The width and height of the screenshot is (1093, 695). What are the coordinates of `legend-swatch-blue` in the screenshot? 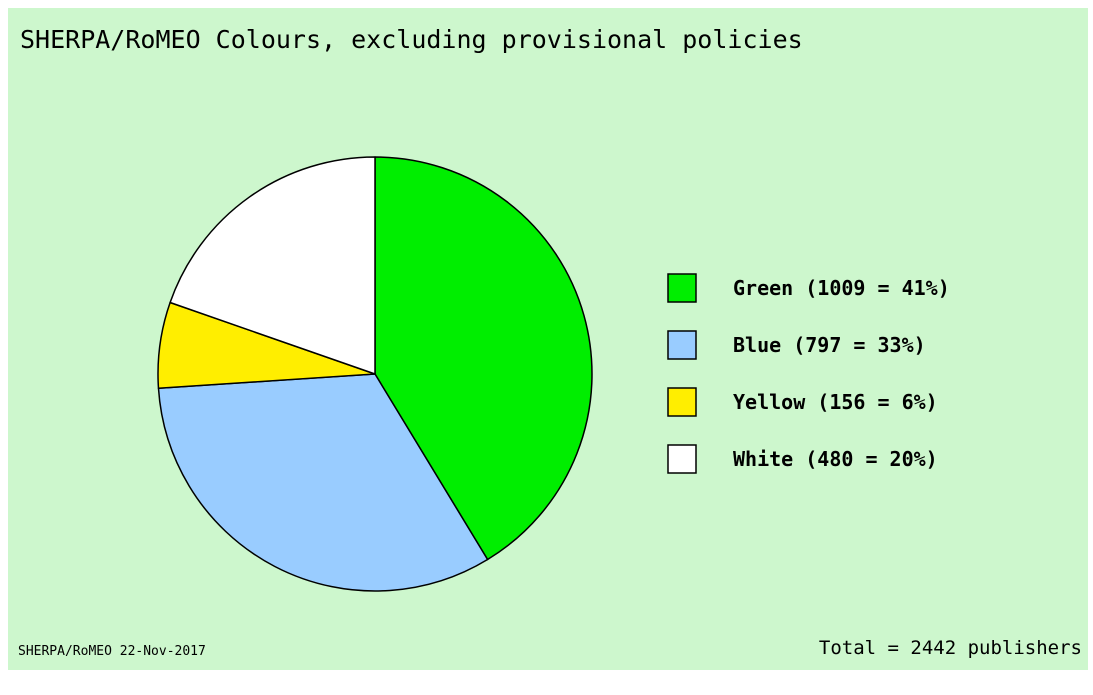 It's located at (682, 345).